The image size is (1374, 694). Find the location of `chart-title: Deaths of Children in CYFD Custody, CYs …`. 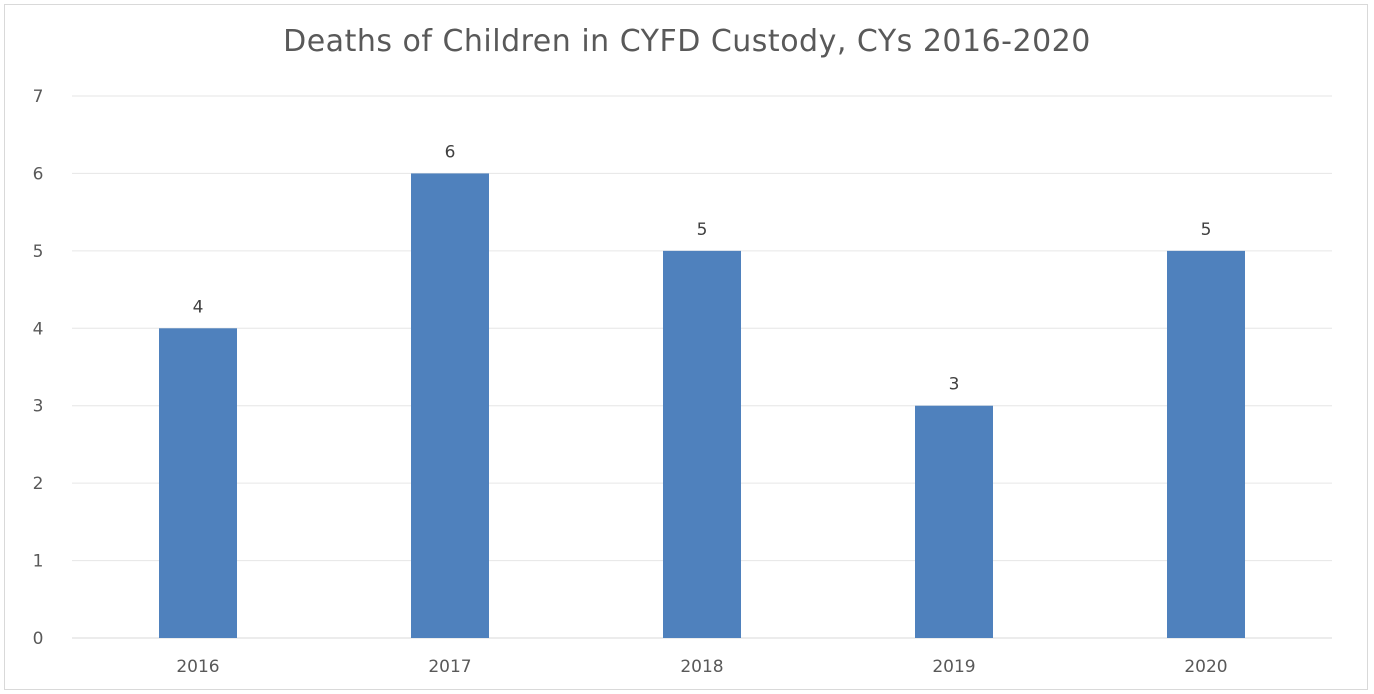

chart-title: Deaths of Children in CYFD Custody, CYs … is located at coordinates (687, 41).